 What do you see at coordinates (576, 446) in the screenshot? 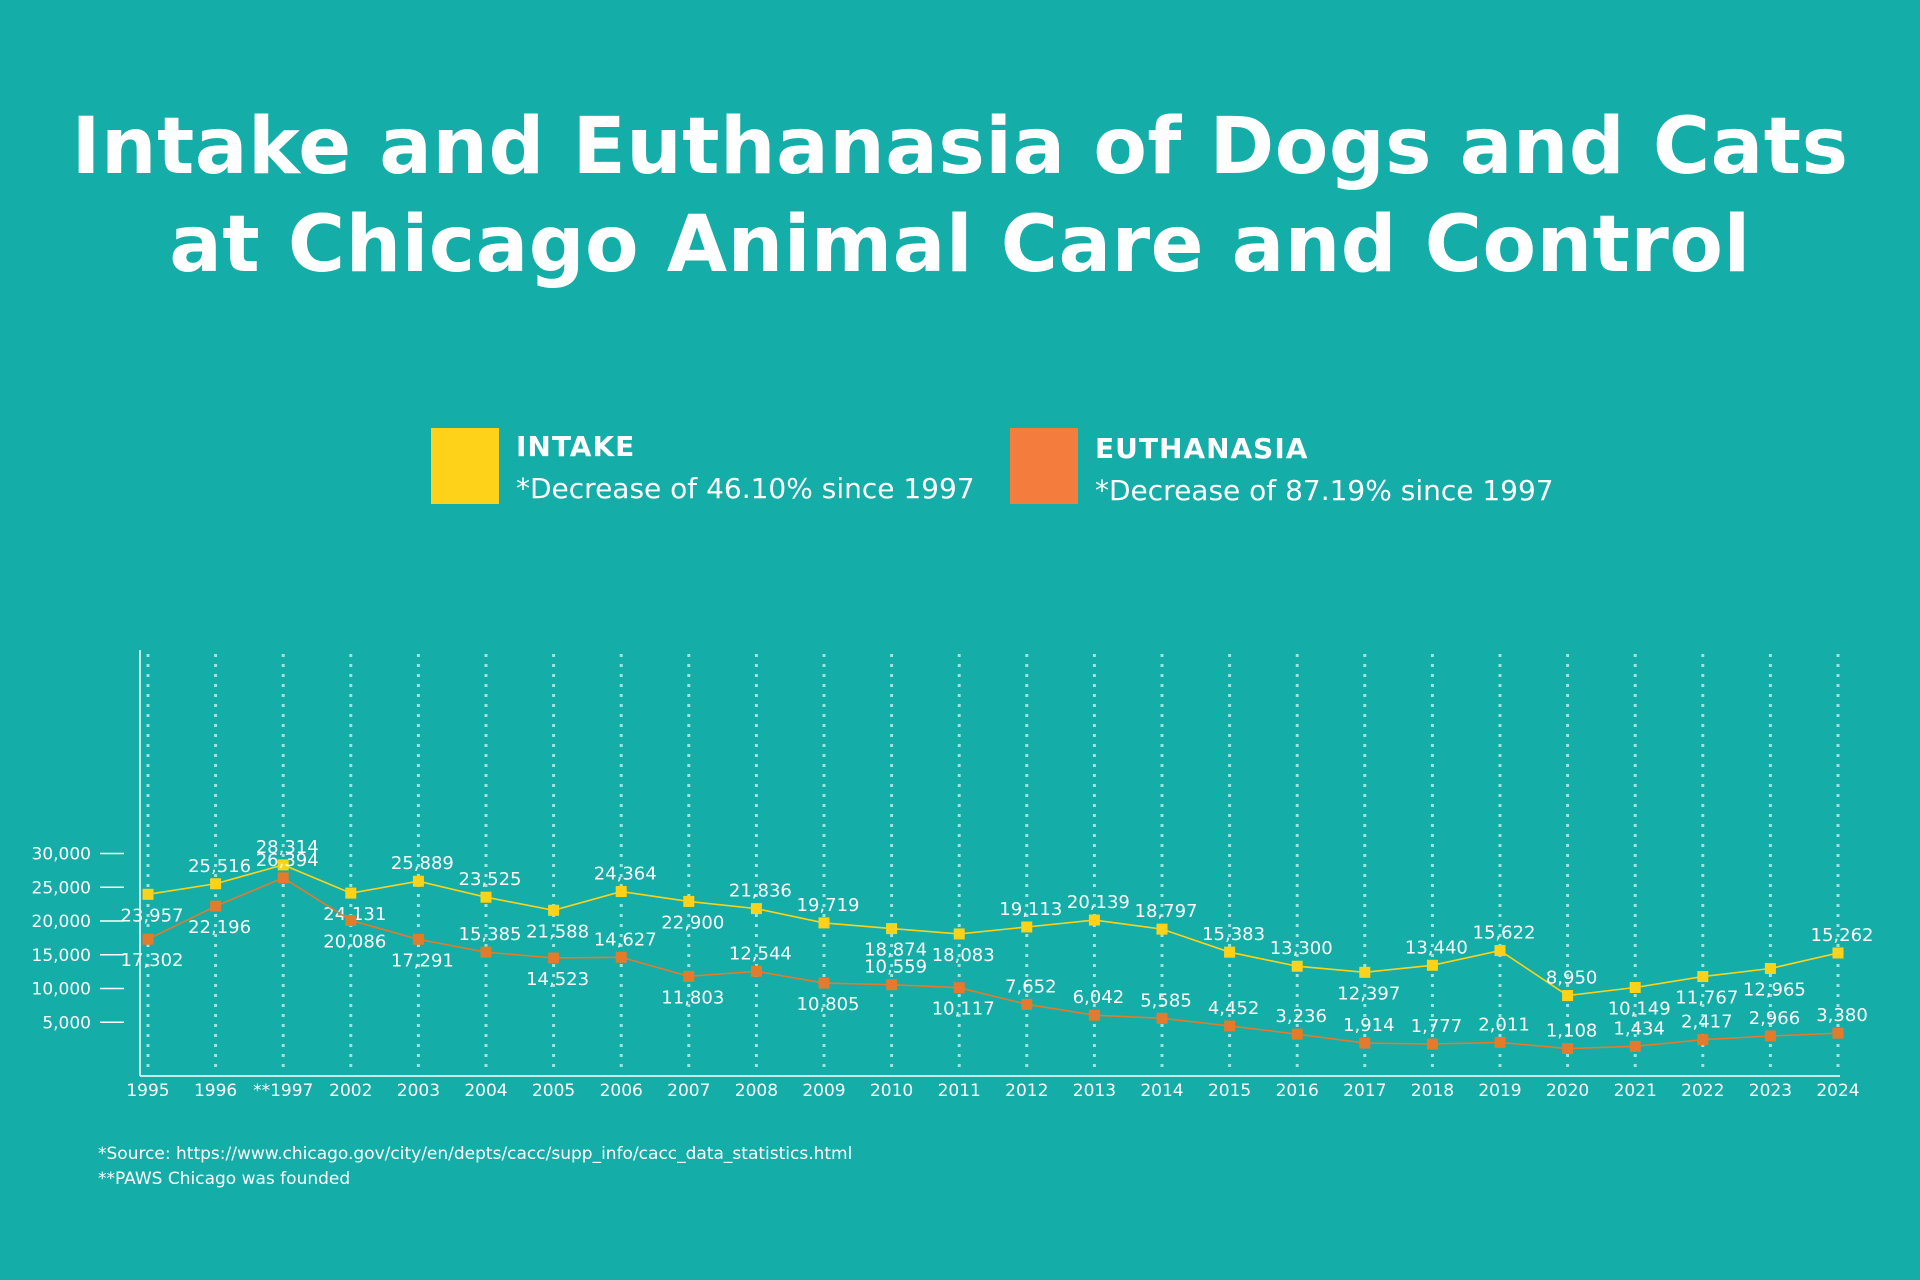
I see `legend-label-intake: INTAKE` at bounding box center [576, 446].